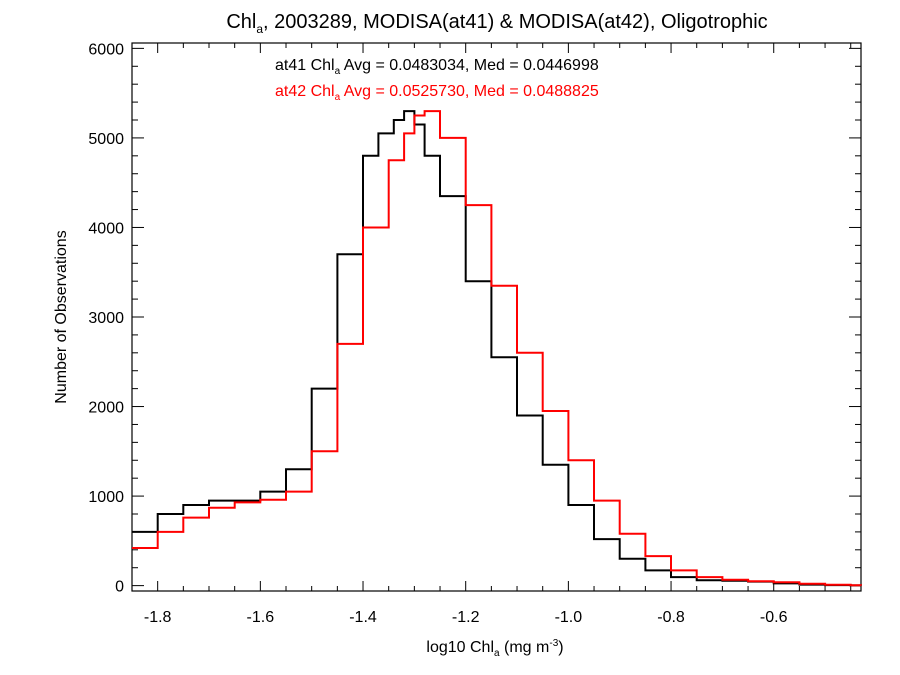  I want to click on y-tick-label: 4000, so click(106, 228).